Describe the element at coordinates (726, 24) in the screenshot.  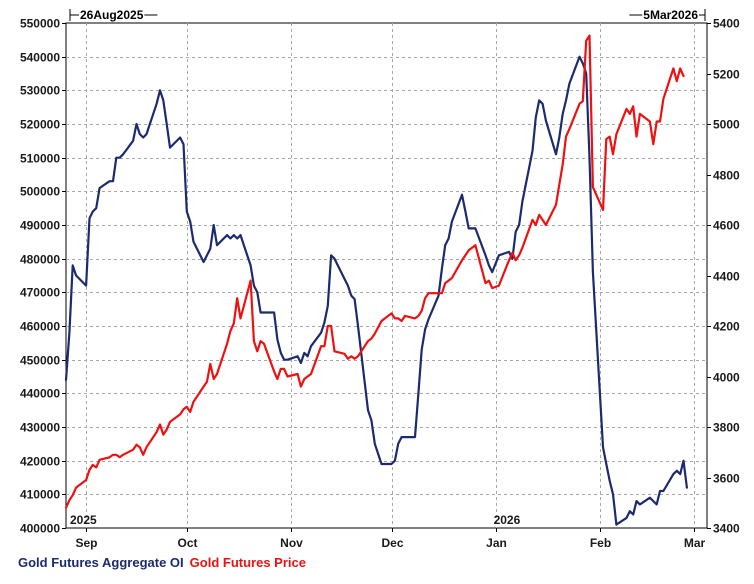
I see `right-axis-tick-label: 5400` at that location.